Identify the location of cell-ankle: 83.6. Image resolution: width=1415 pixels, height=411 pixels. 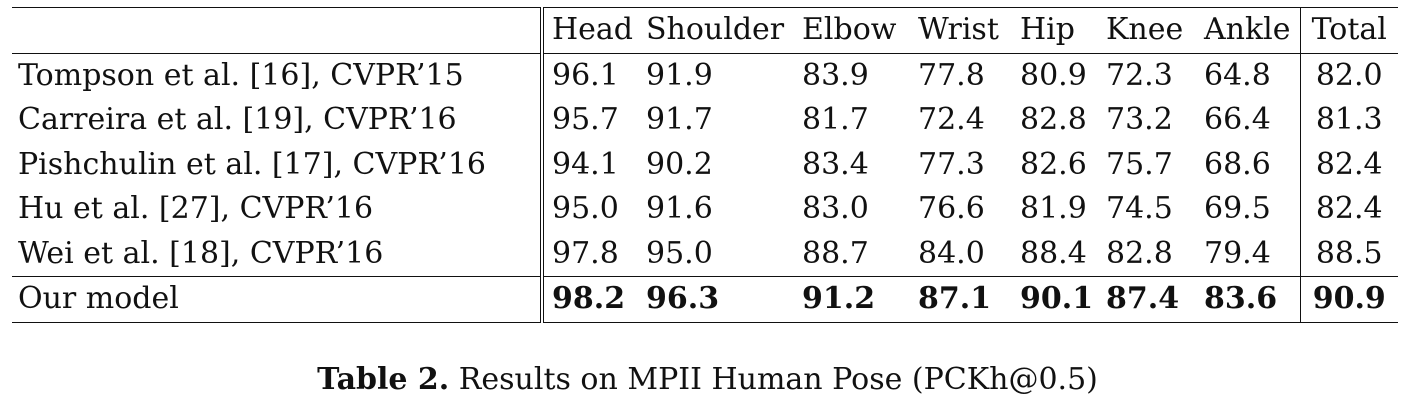
(1241, 299).